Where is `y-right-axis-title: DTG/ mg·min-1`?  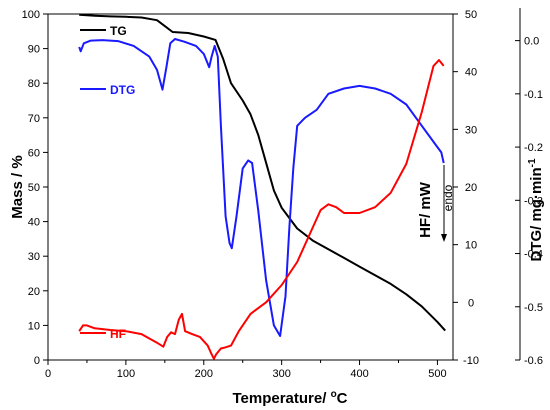 y-right-axis-title: DTG/ mg·min-1 is located at coordinates (536, 210).